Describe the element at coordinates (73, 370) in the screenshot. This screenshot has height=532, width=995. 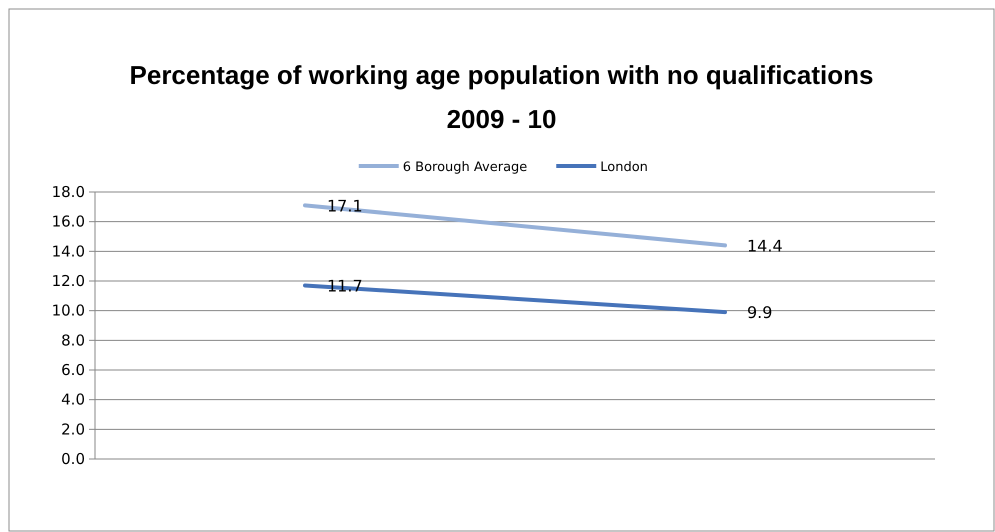
I see `y-tick-label: 6.0` at that location.